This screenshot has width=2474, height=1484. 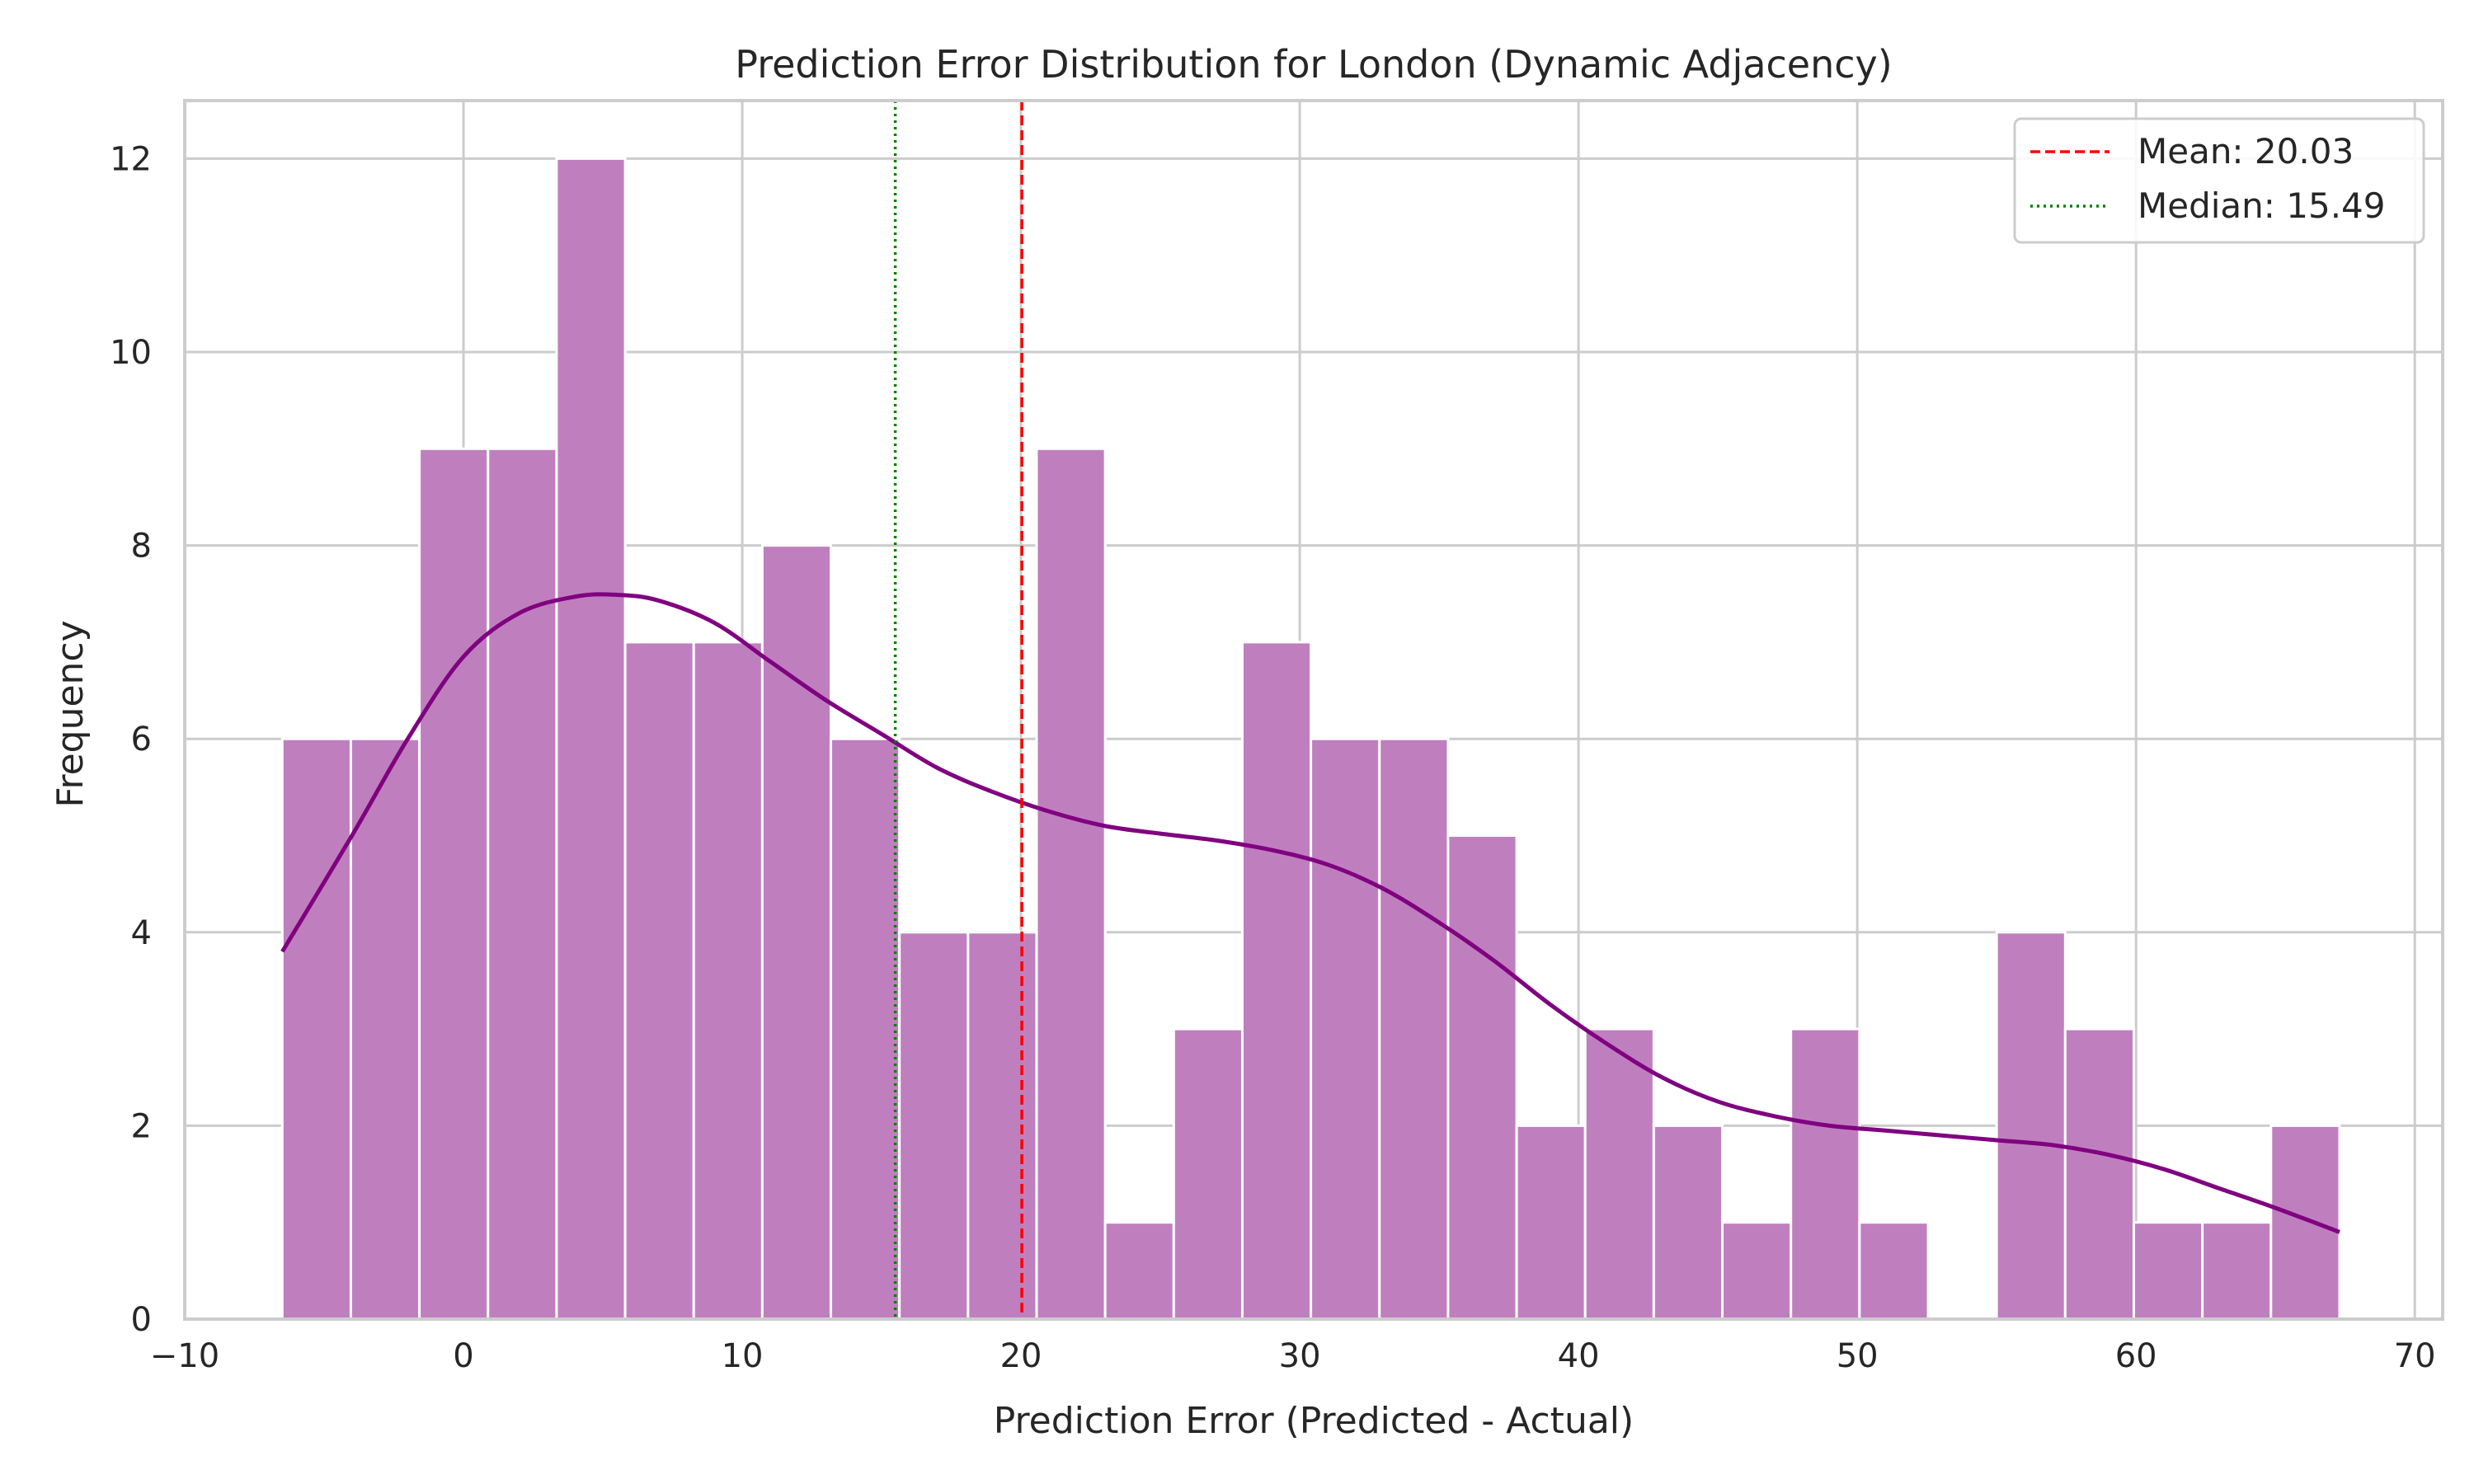 I want to click on legend: Mean: 20.03 Median: 15.49, so click(x=2219, y=180).